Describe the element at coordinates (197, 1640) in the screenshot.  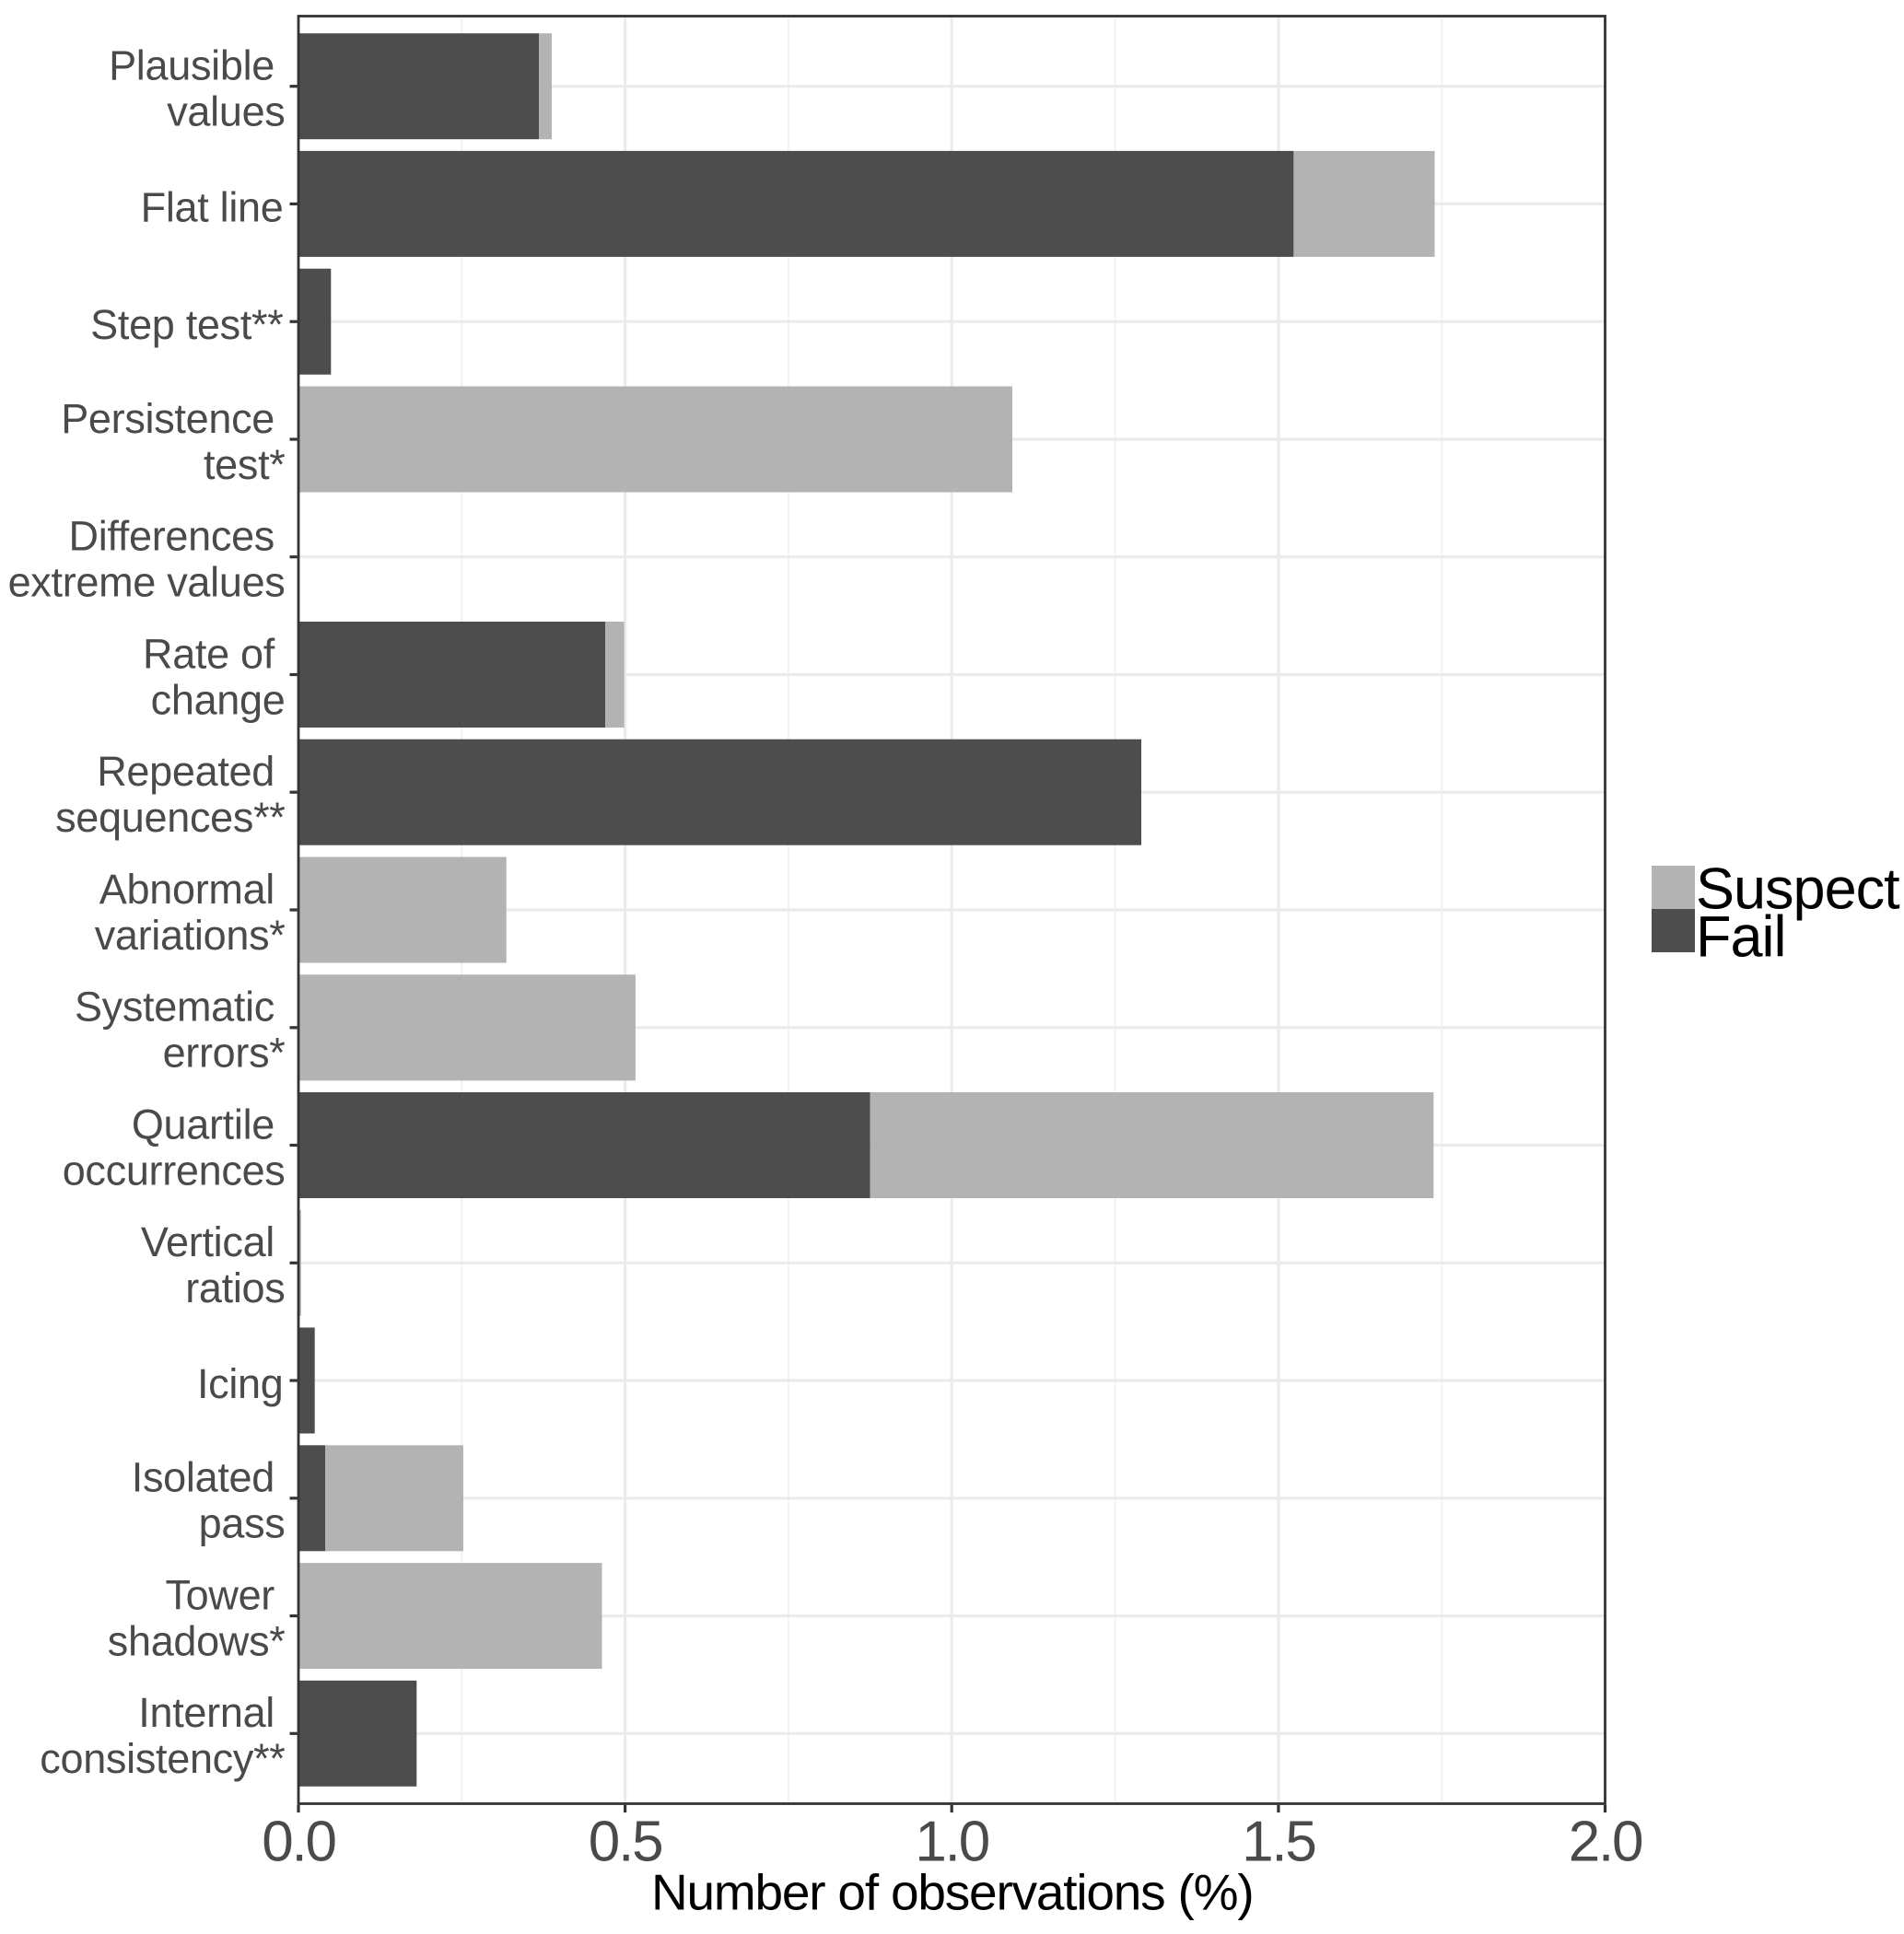
I see `svg-text: shadows*` at that location.